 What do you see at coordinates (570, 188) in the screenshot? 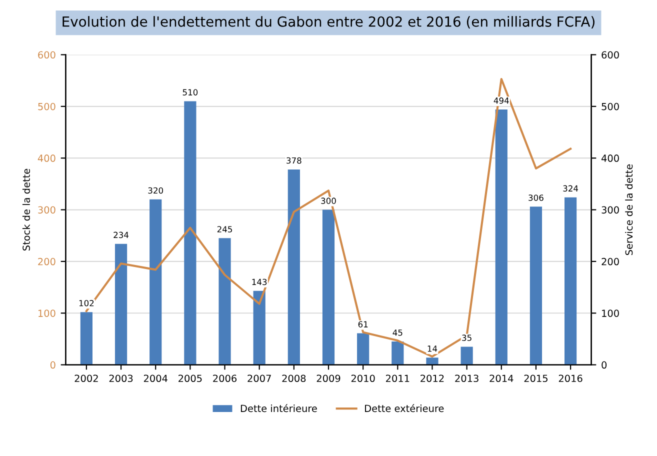
I see `data-label: 324` at bounding box center [570, 188].